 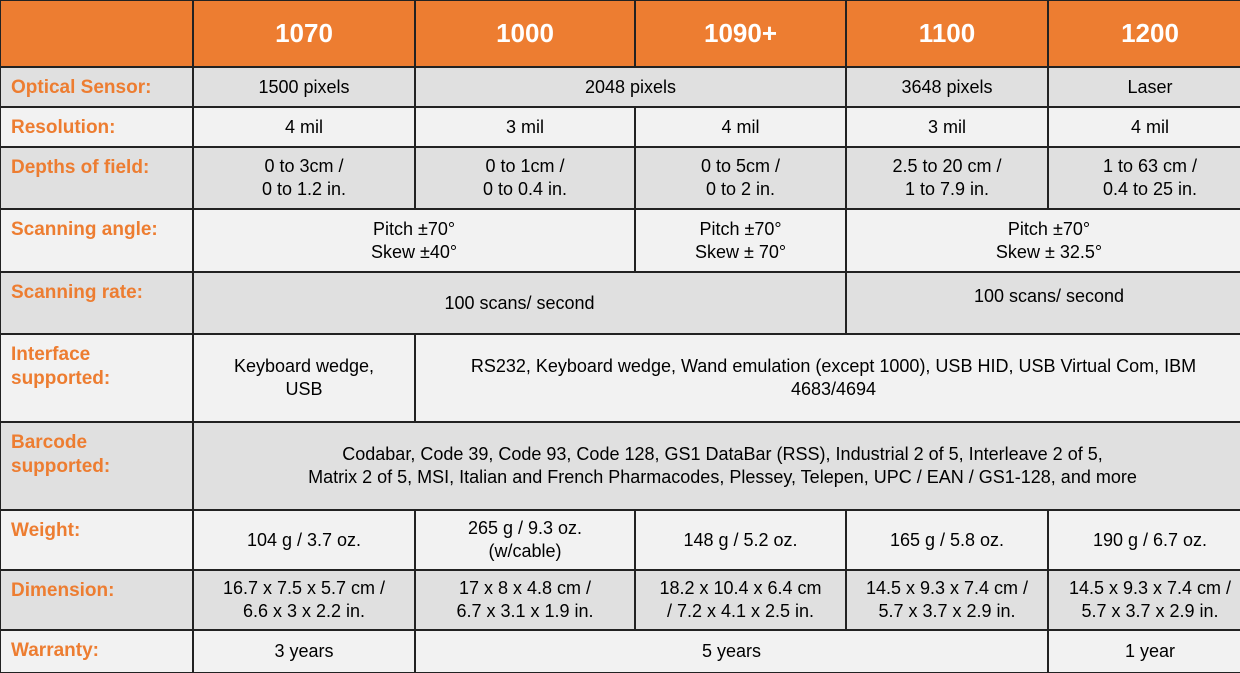 I want to click on cell-depths-of-field: 1 to 63 cm / 0.4 to 25 in., so click(x=1144, y=178).